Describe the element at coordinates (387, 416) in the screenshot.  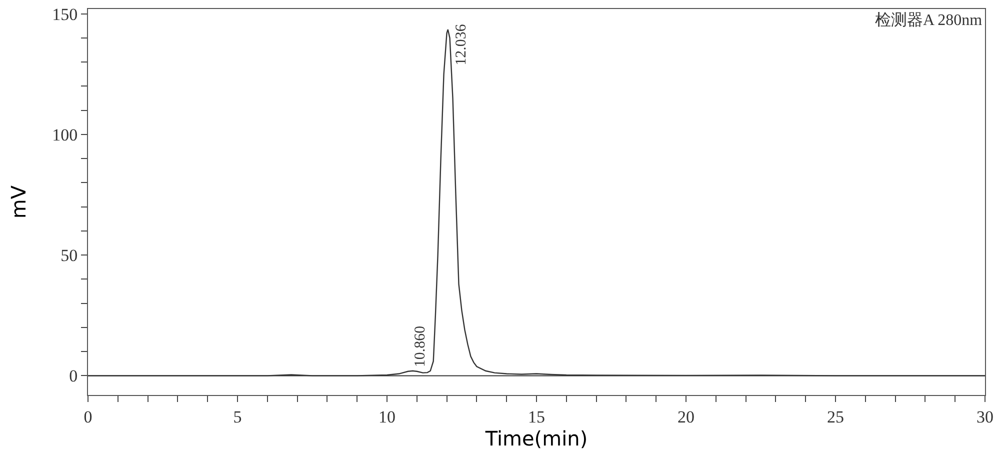
I see `x-tick-label: 10` at that location.